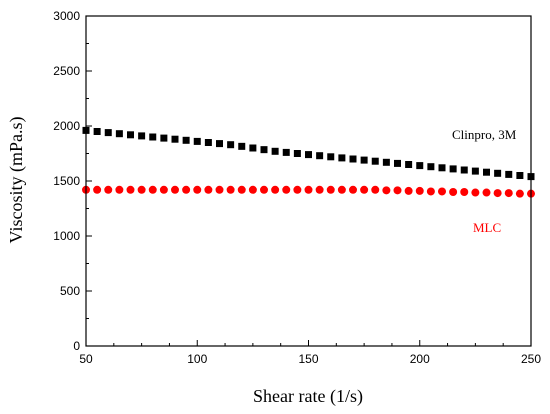 The height and width of the screenshot is (414, 550). Describe the element at coordinates (487, 227) in the screenshot. I see `series-label-mlc: MLC` at that location.